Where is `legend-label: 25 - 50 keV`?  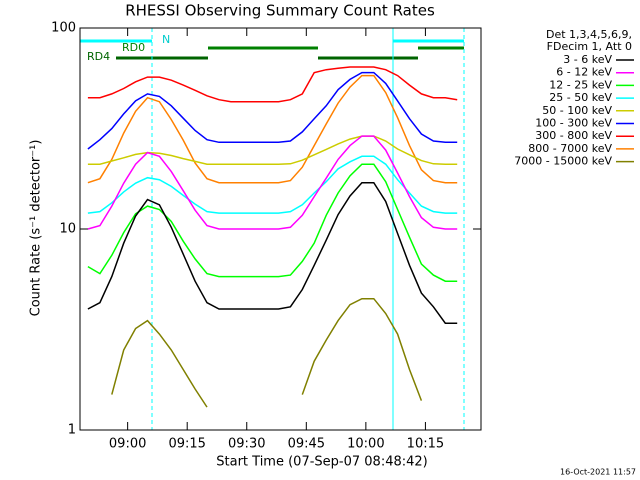 legend-label: 25 - 50 keV is located at coordinates (580, 97).